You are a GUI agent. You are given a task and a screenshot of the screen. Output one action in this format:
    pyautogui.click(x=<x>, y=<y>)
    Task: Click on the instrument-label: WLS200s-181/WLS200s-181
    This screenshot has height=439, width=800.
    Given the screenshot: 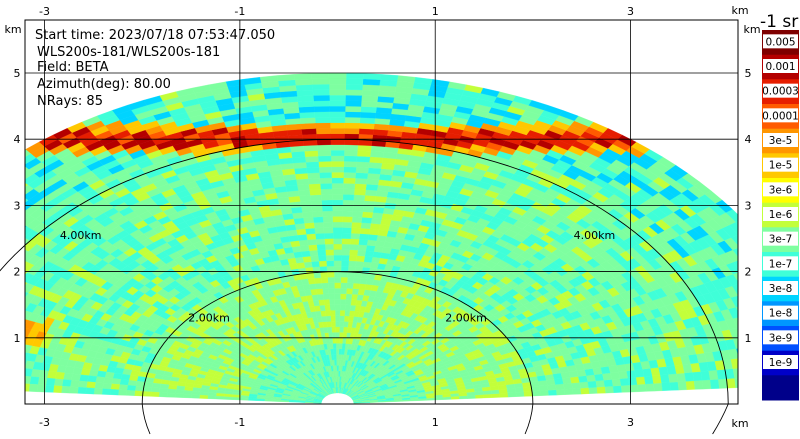 What is the action you would take?
    pyautogui.click(x=128, y=52)
    